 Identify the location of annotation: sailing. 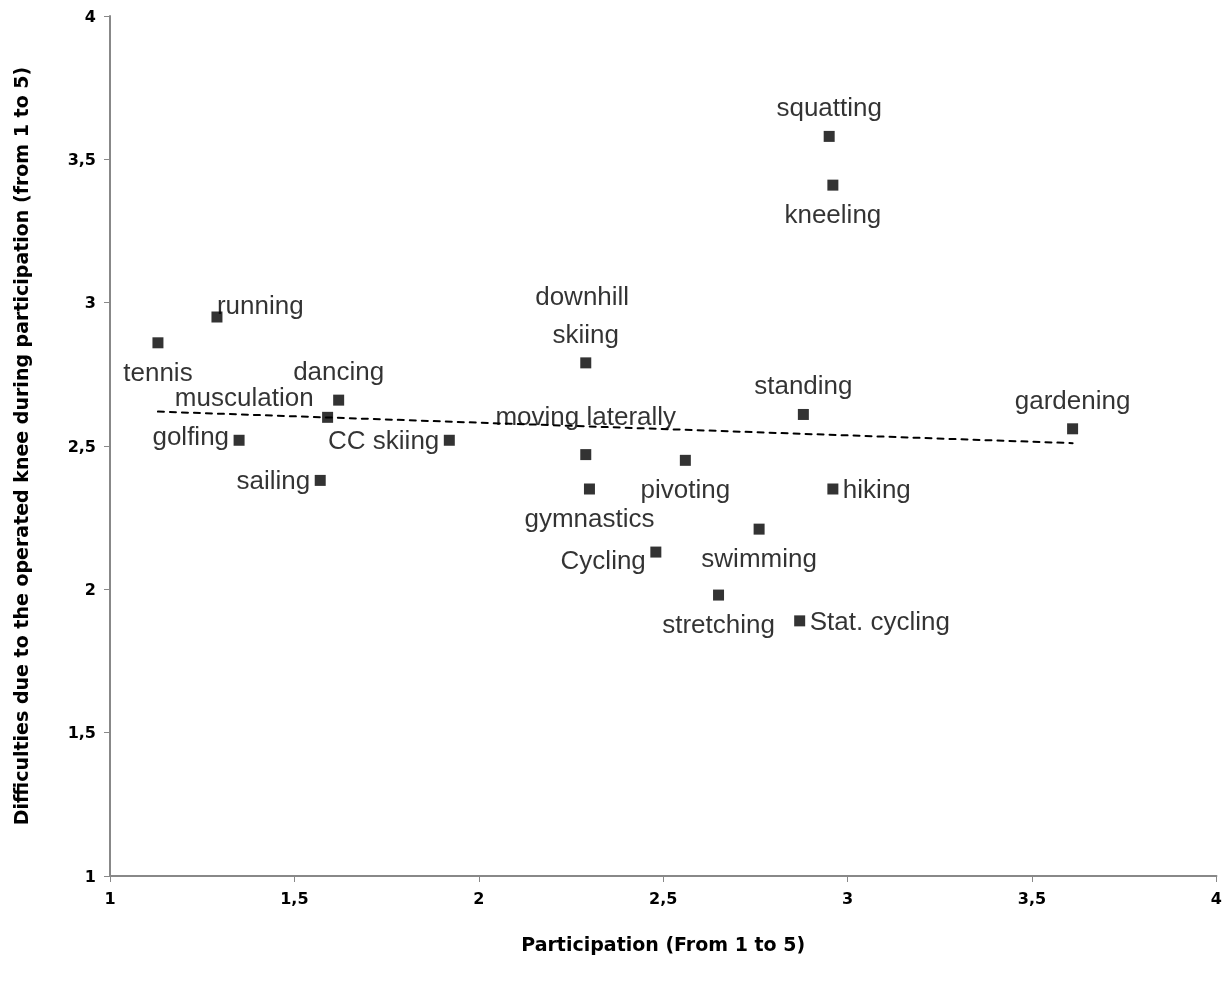
(273, 480).